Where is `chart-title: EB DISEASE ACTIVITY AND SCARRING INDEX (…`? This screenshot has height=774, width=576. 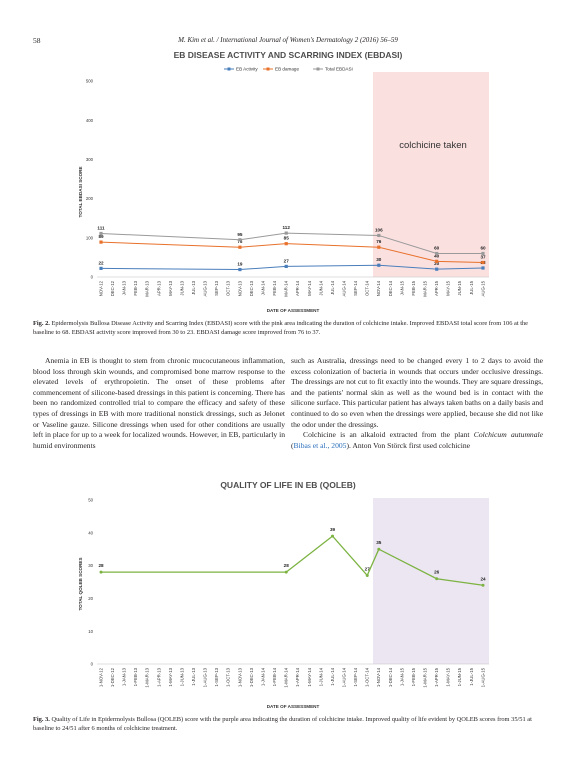
chart-title: EB DISEASE ACTIVITY AND SCARRING INDEX (… is located at coordinates (288, 55).